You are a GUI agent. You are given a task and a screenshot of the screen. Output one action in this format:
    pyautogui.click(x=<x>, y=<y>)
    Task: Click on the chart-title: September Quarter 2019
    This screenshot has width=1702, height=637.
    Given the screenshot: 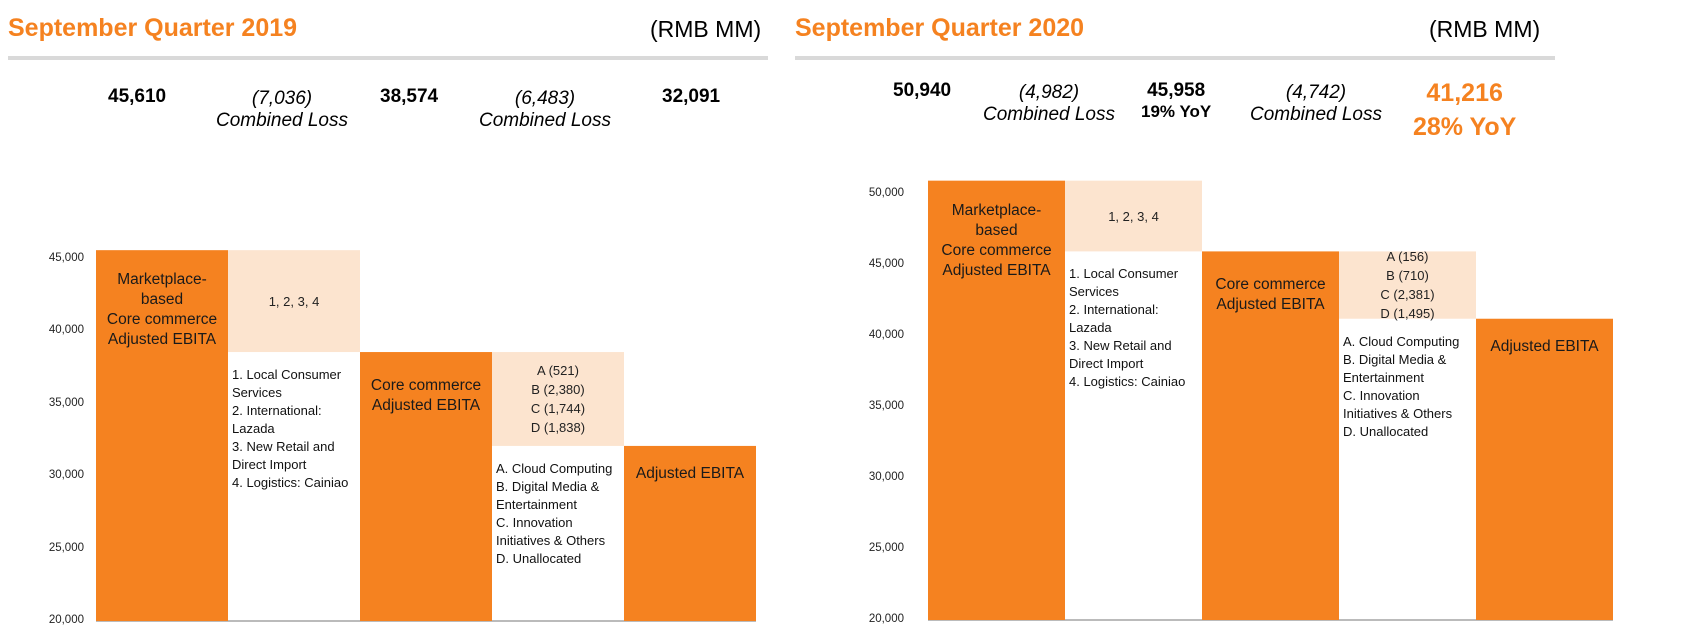 What is the action you would take?
    pyautogui.click(x=153, y=28)
    